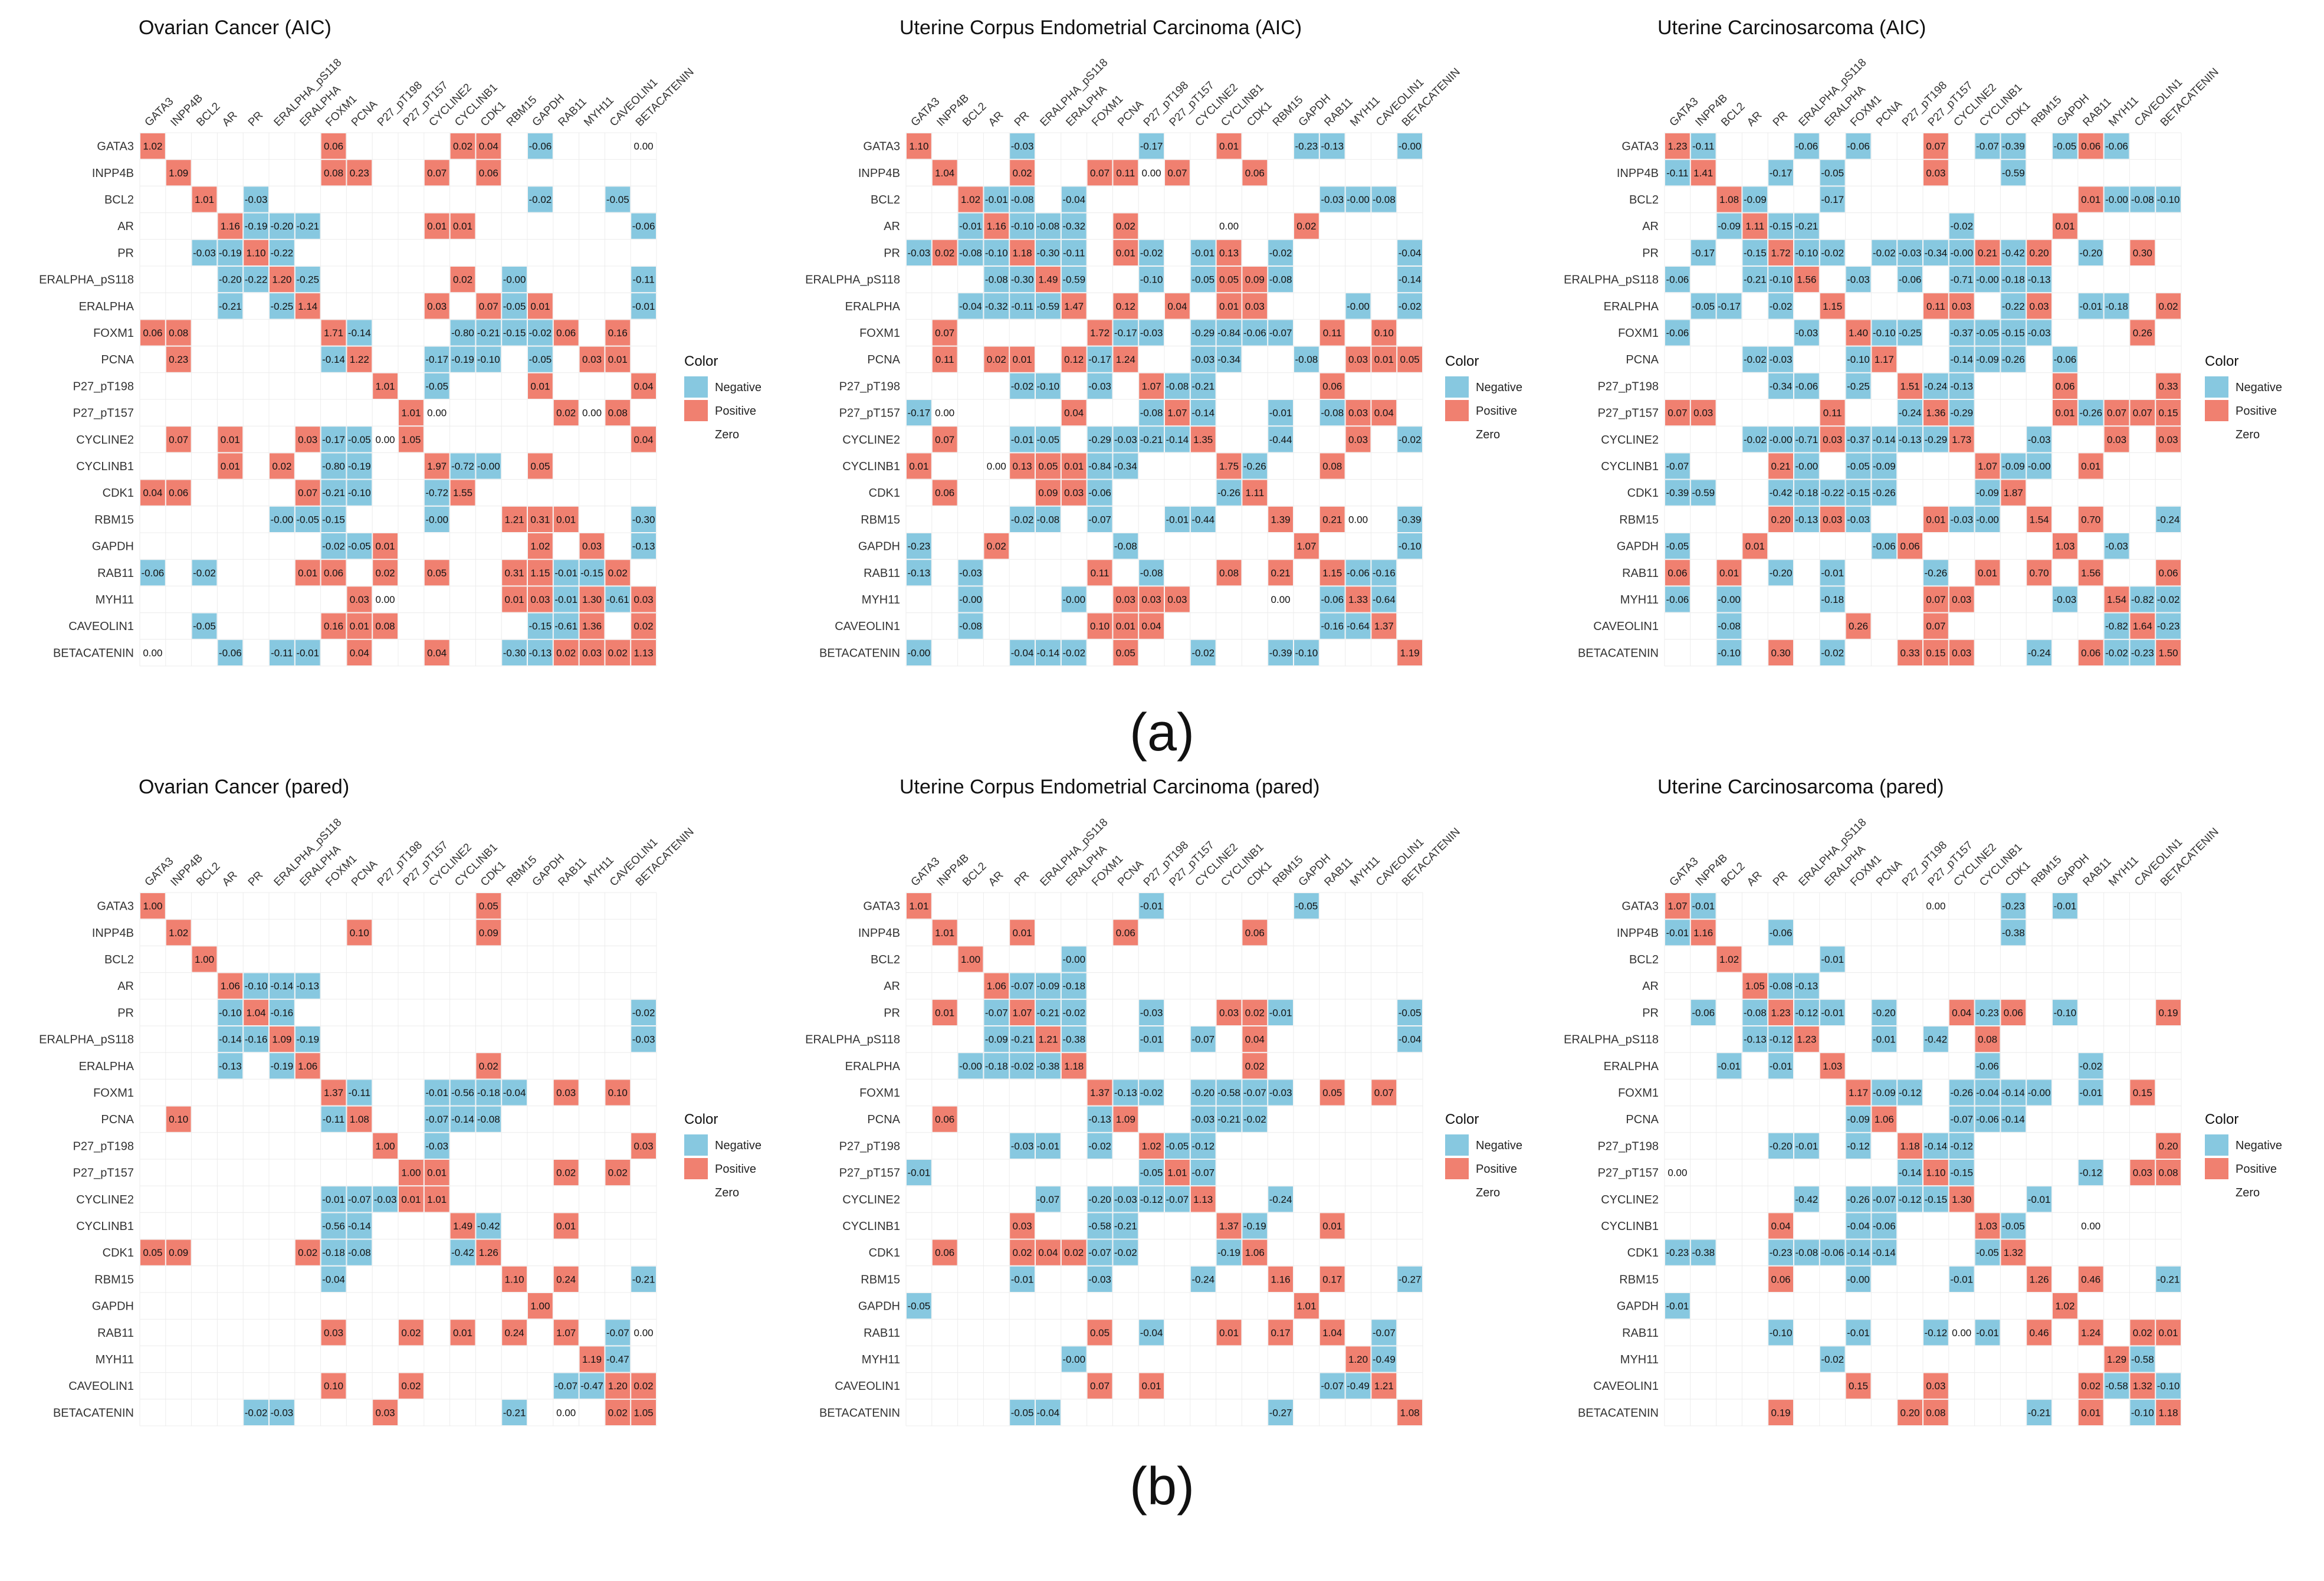  I want to click on legend-swatch-negative, so click(1457, 387).